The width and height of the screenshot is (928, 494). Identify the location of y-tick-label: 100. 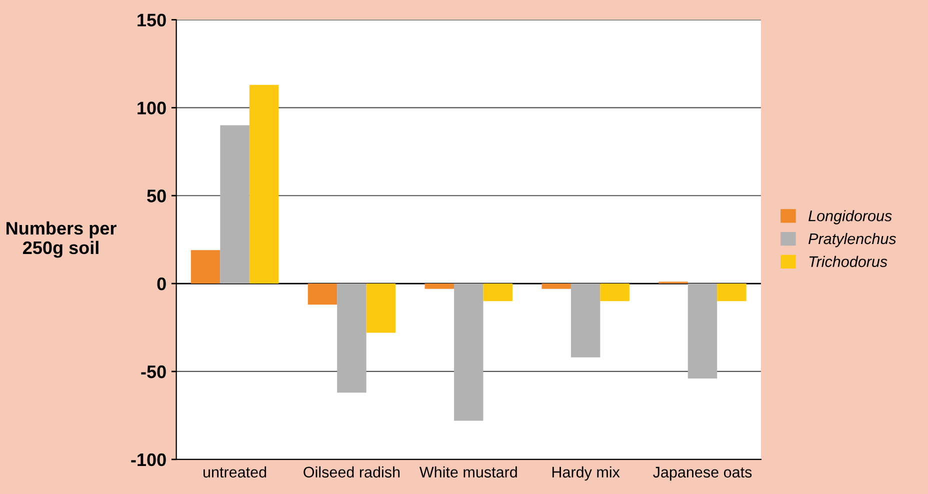
(152, 108).